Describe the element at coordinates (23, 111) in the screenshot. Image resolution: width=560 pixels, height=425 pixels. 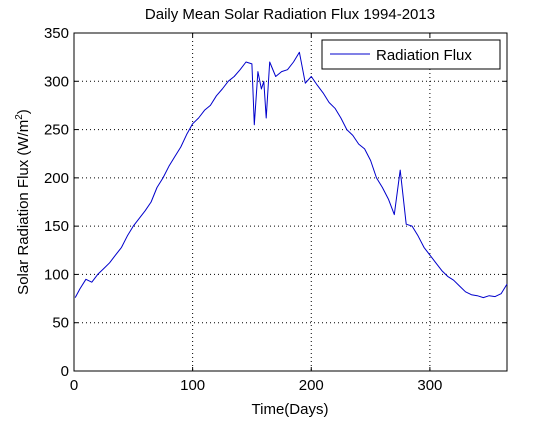
I see `y-axis-label-close: )` at that location.